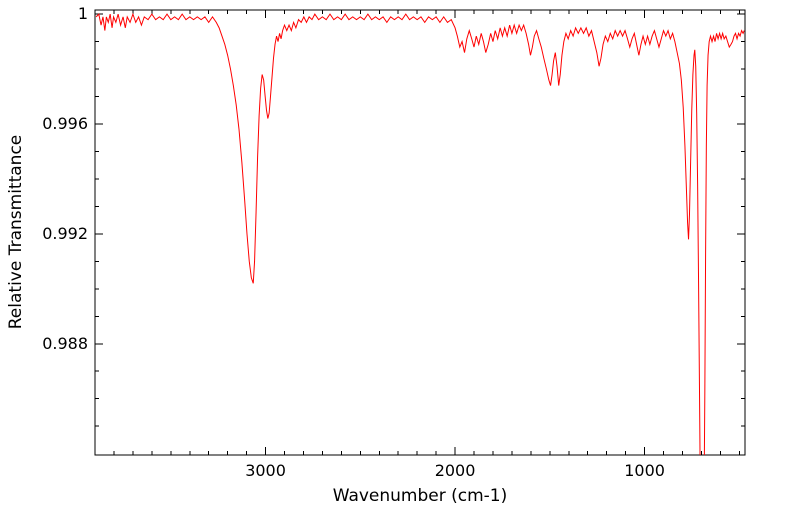 The height and width of the screenshot is (516, 799). Describe the element at coordinates (65, 343) in the screenshot. I see `y-tick-label: 0.988` at that location.